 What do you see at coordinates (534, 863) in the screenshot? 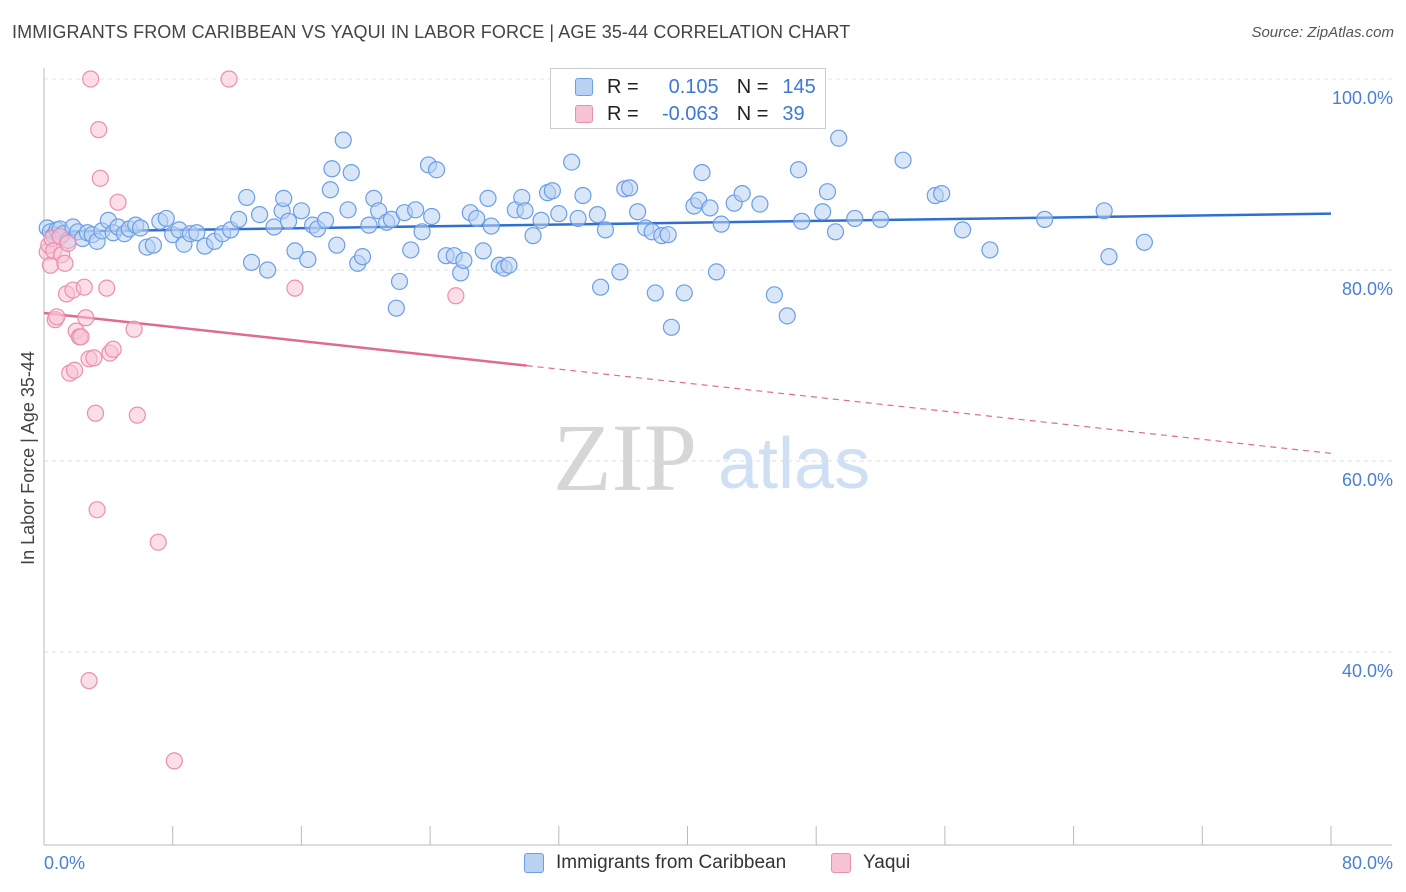
I see `series-swatch-blue` at bounding box center [534, 863].